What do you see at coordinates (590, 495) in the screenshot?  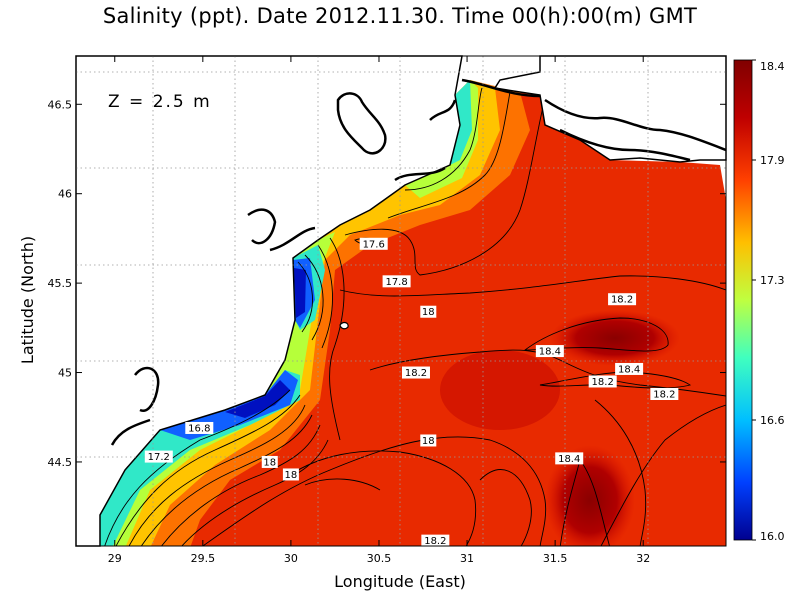 I see `dark-core-south` at bounding box center [590, 495].